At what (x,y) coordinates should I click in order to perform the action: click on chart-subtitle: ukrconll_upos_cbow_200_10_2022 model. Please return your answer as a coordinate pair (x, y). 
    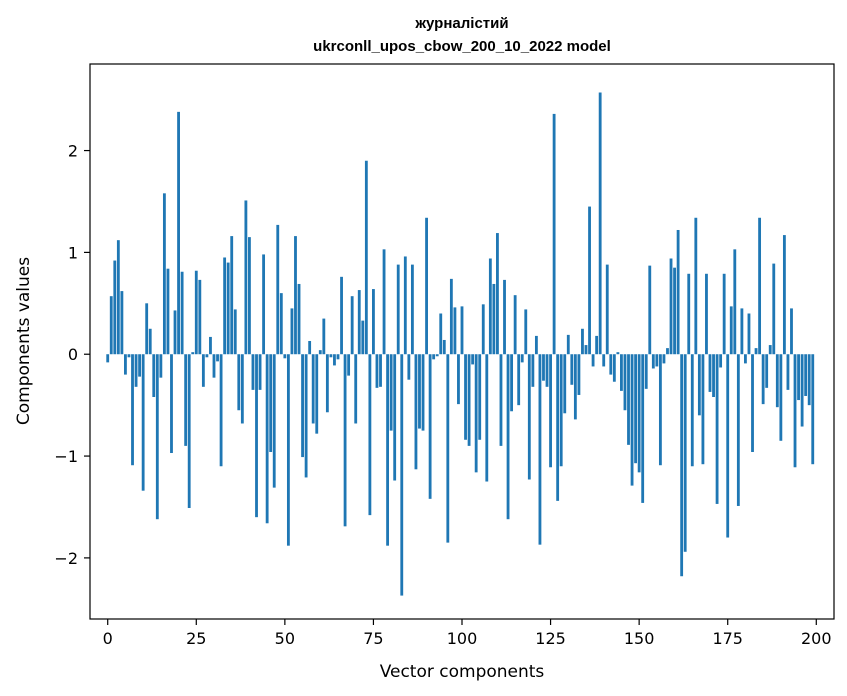
    Looking at the image, I should click on (462, 46).